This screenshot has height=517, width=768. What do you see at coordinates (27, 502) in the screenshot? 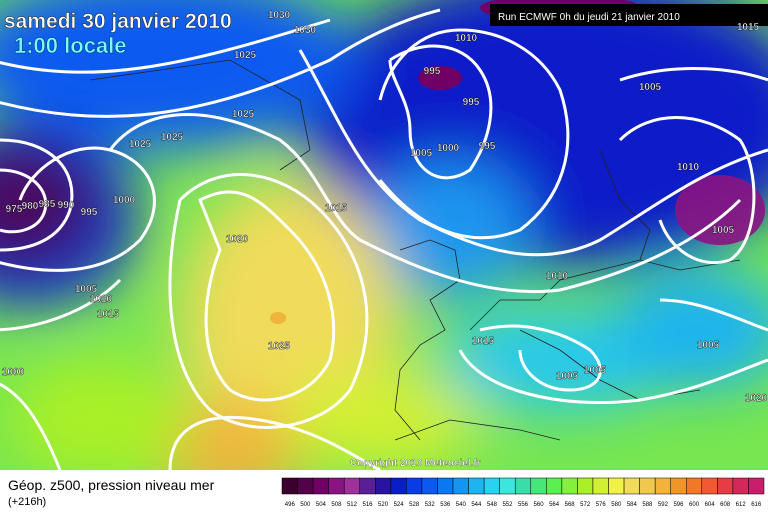
I see `legend-subtitle: (+216h)` at bounding box center [27, 502].